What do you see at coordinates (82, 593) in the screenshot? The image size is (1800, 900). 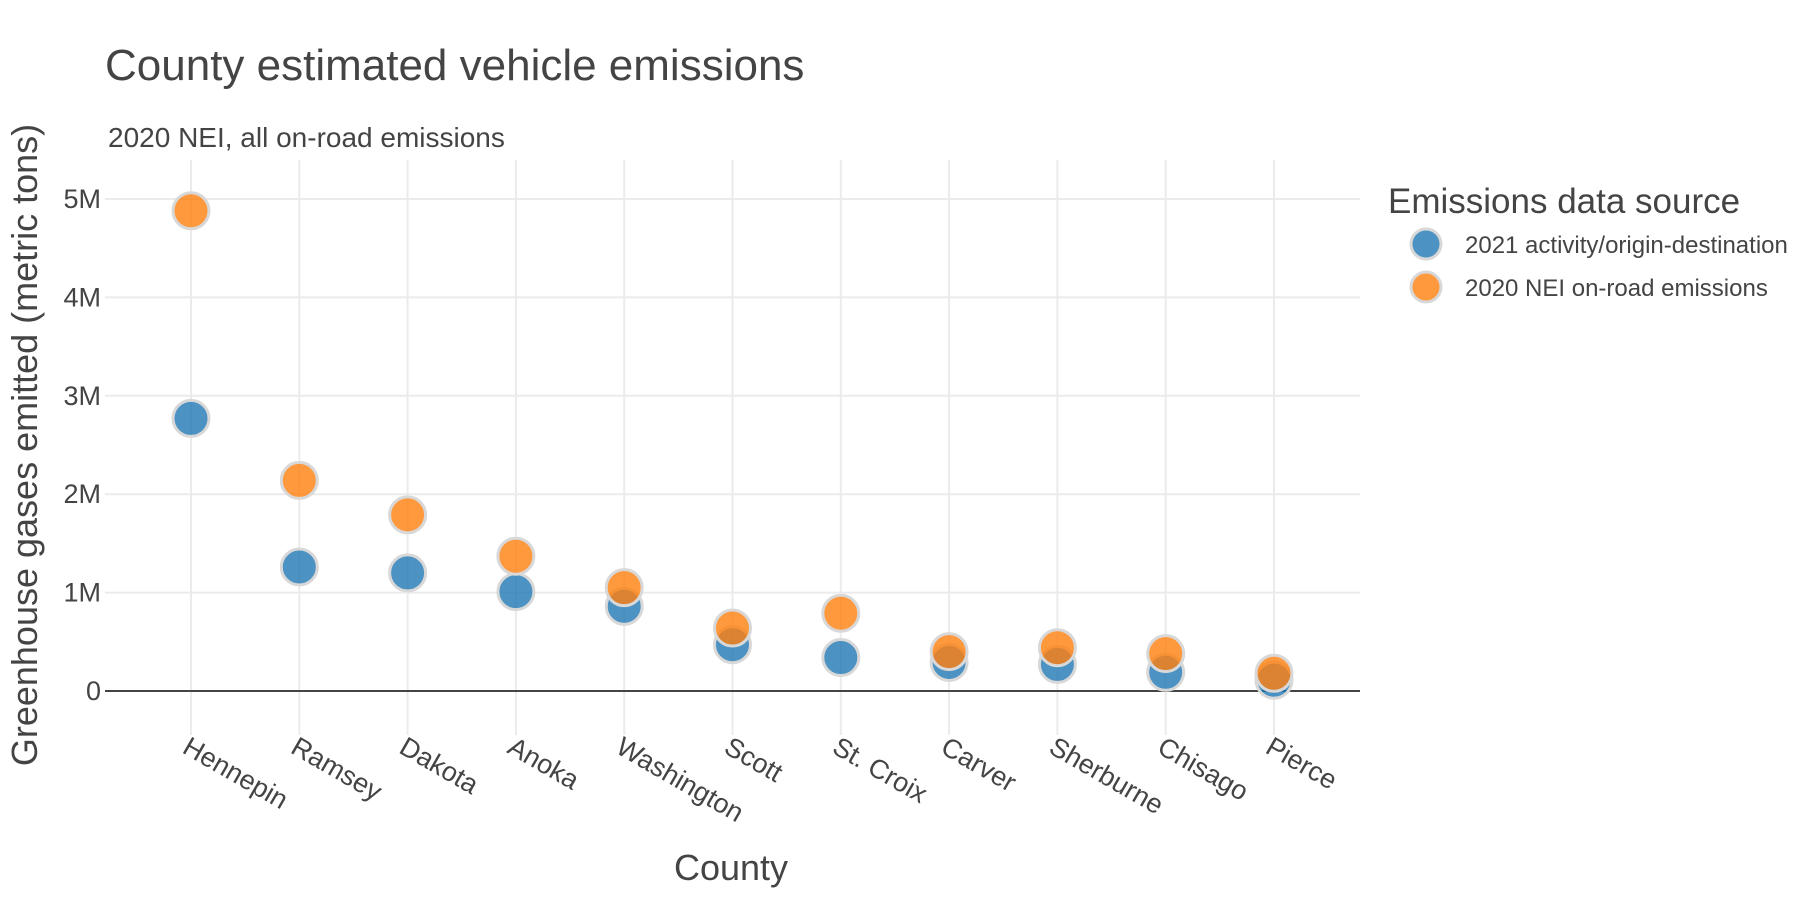 I see `y-tick-label: 1M` at bounding box center [82, 593].